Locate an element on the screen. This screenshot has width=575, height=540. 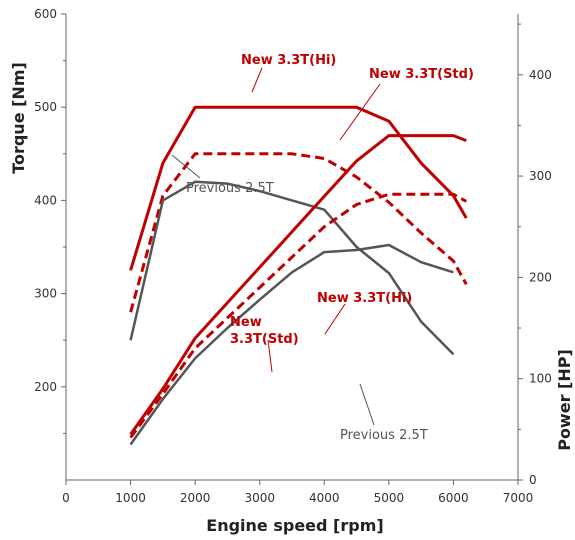
right-tick-label: 400 is located at coordinates (540, 75).